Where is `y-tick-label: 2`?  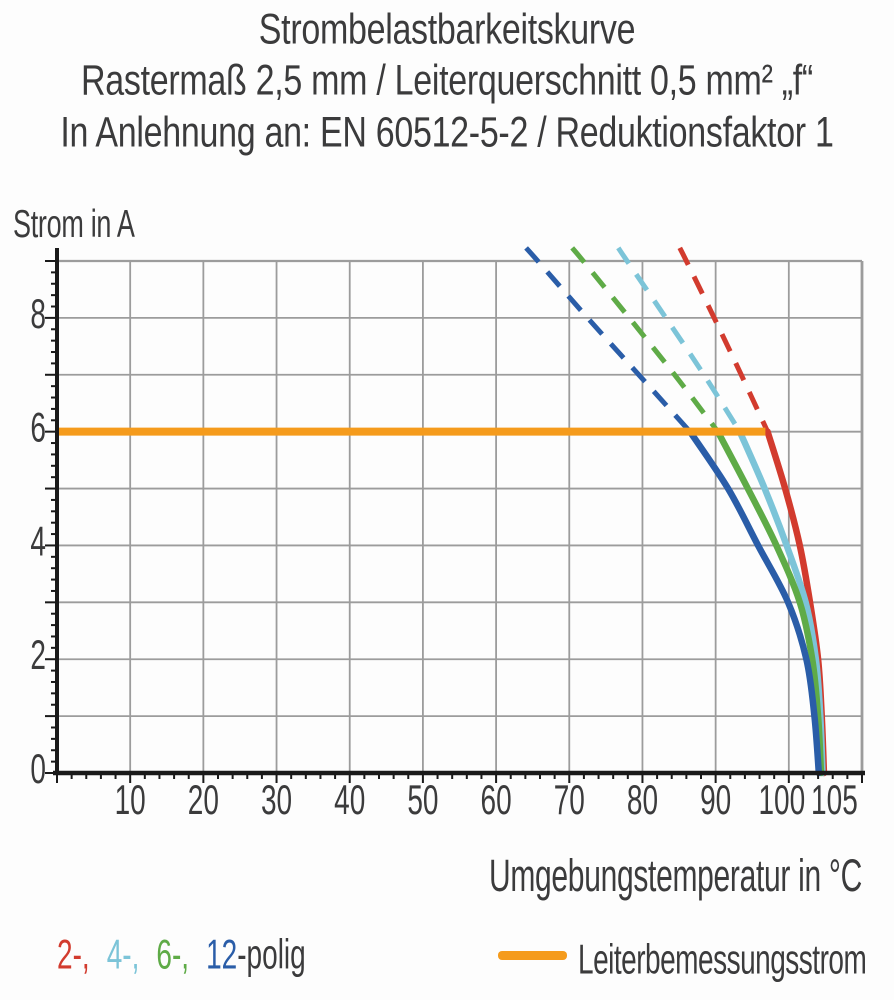
y-tick-label: 2 is located at coordinates (38, 655).